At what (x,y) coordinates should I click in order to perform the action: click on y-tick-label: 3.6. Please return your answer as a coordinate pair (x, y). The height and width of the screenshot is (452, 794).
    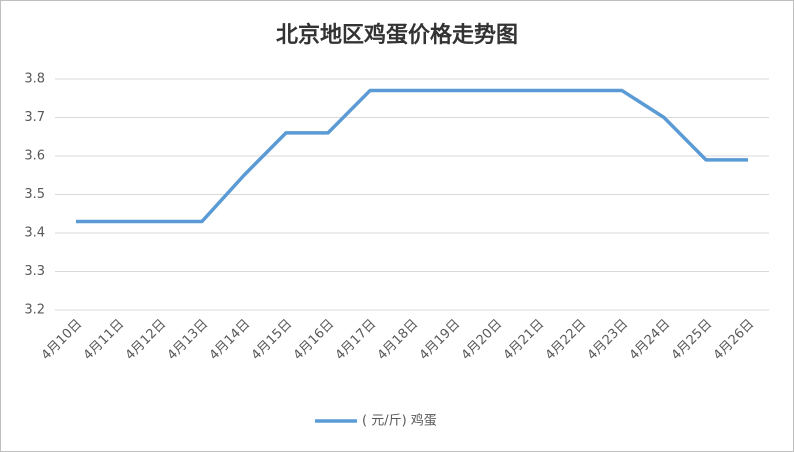
    Looking at the image, I should click on (34, 156).